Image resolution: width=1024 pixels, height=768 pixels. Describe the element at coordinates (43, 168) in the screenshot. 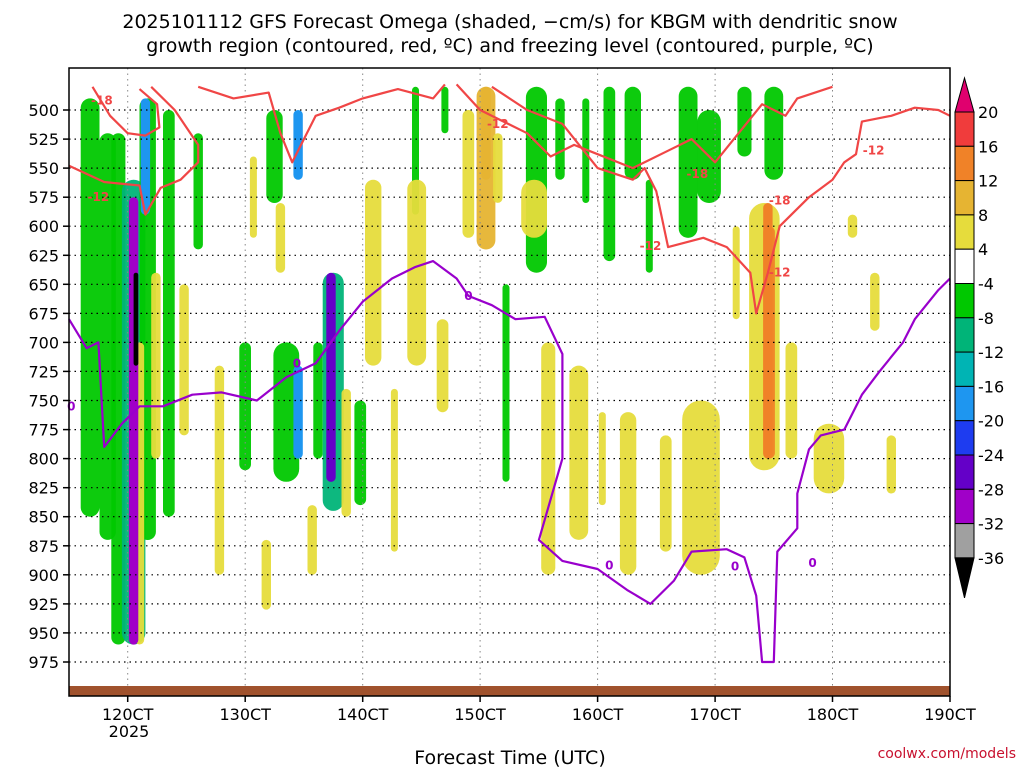

I see `y-tick-label: 550` at that location.